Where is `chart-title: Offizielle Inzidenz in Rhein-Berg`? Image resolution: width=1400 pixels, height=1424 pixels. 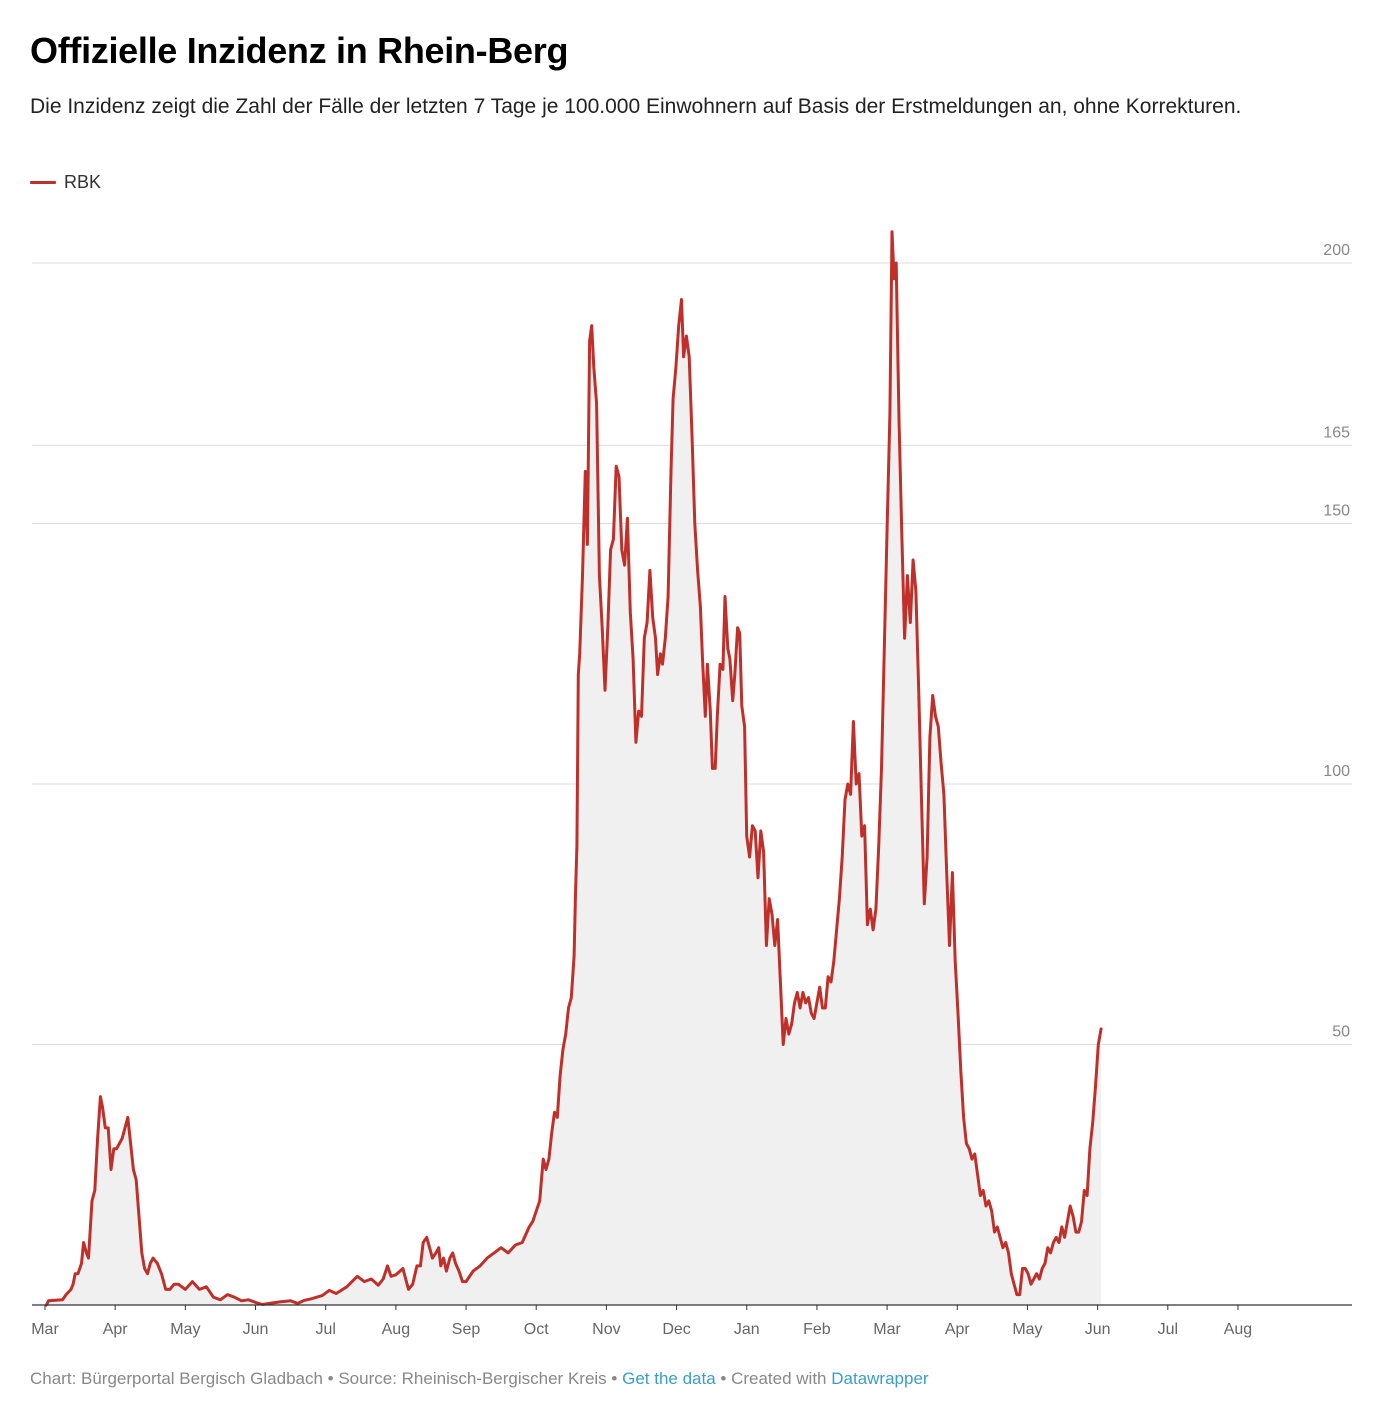 chart-title: Offizielle Inzidenz in Rhein-Berg is located at coordinates (299, 50).